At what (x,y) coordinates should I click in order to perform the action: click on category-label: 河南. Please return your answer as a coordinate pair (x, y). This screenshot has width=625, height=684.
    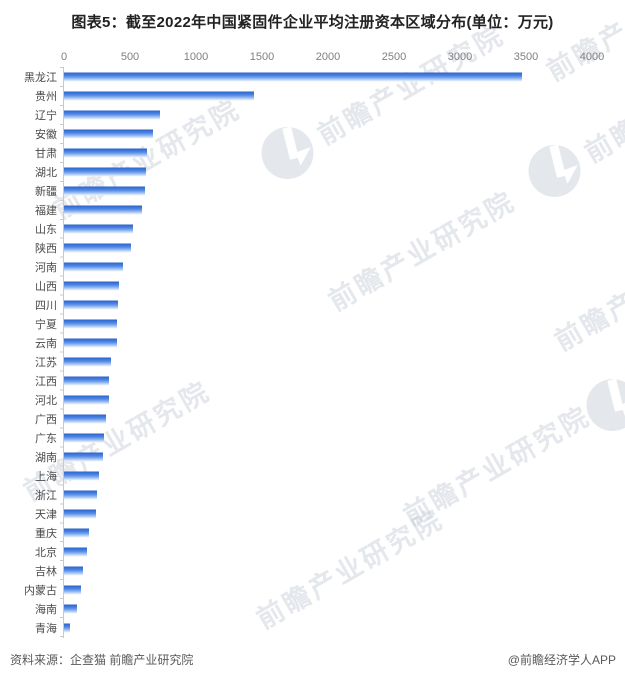
    Looking at the image, I should click on (46, 268).